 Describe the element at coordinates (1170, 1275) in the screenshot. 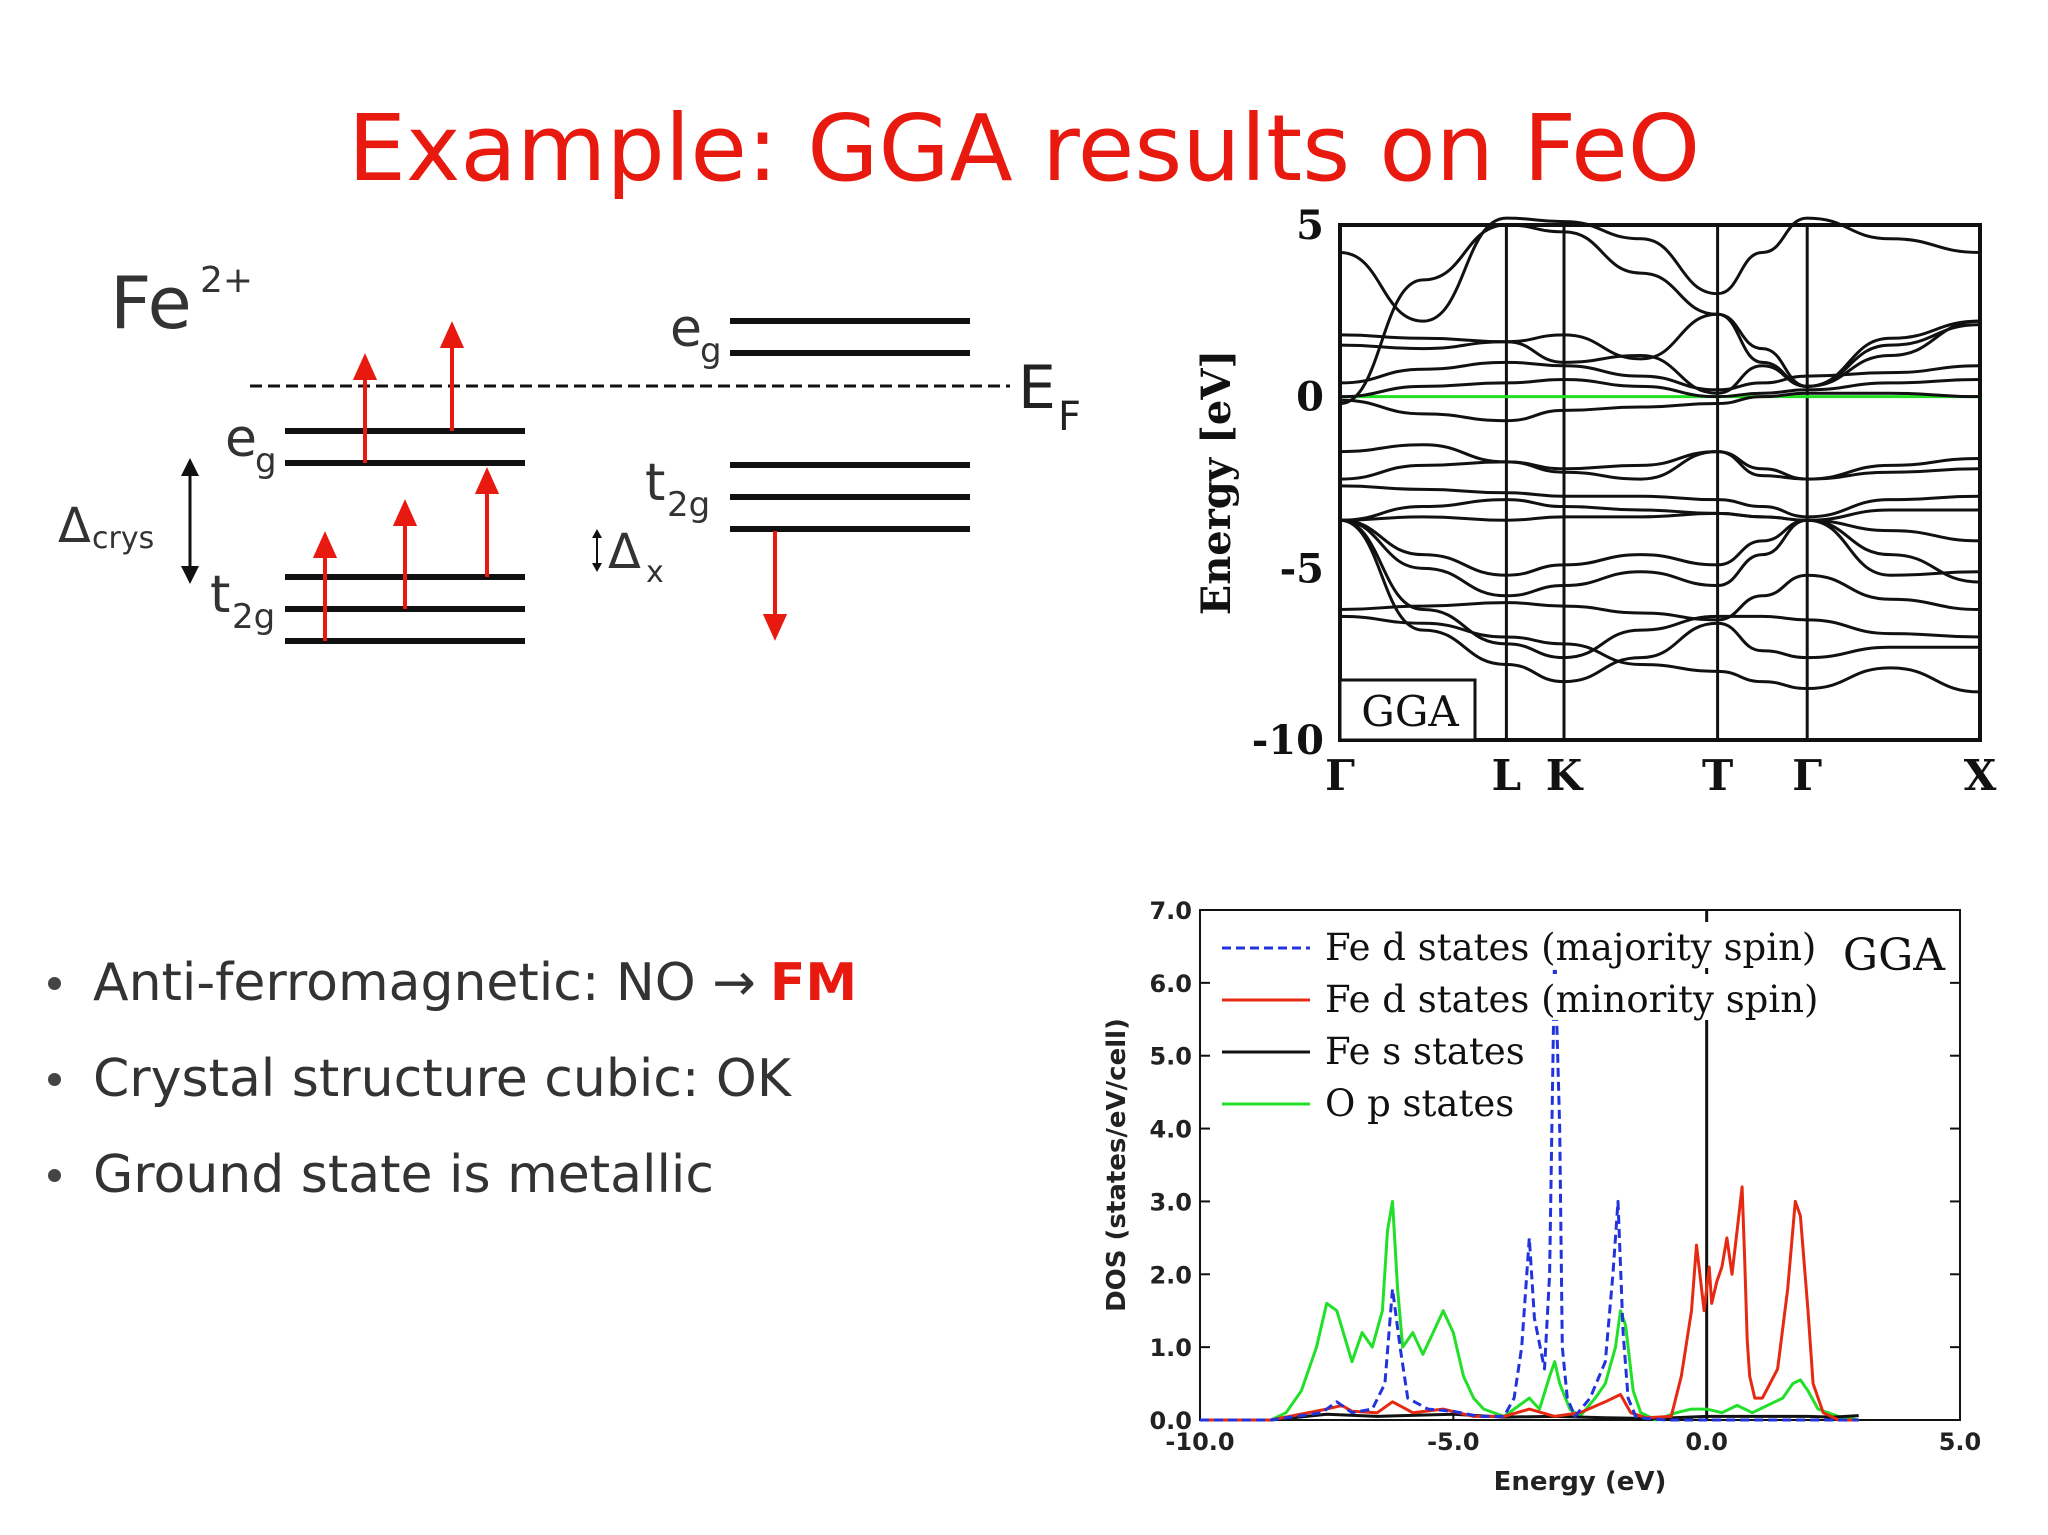

I see `y-tick-label: 2.0` at that location.